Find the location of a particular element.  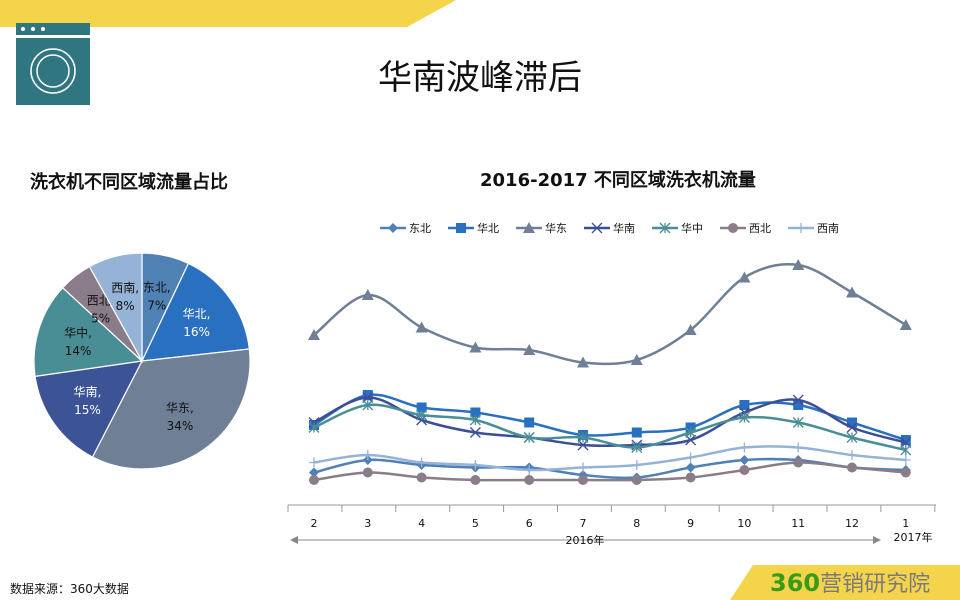

pie-value-label: 15% is located at coordinates (87, 410).